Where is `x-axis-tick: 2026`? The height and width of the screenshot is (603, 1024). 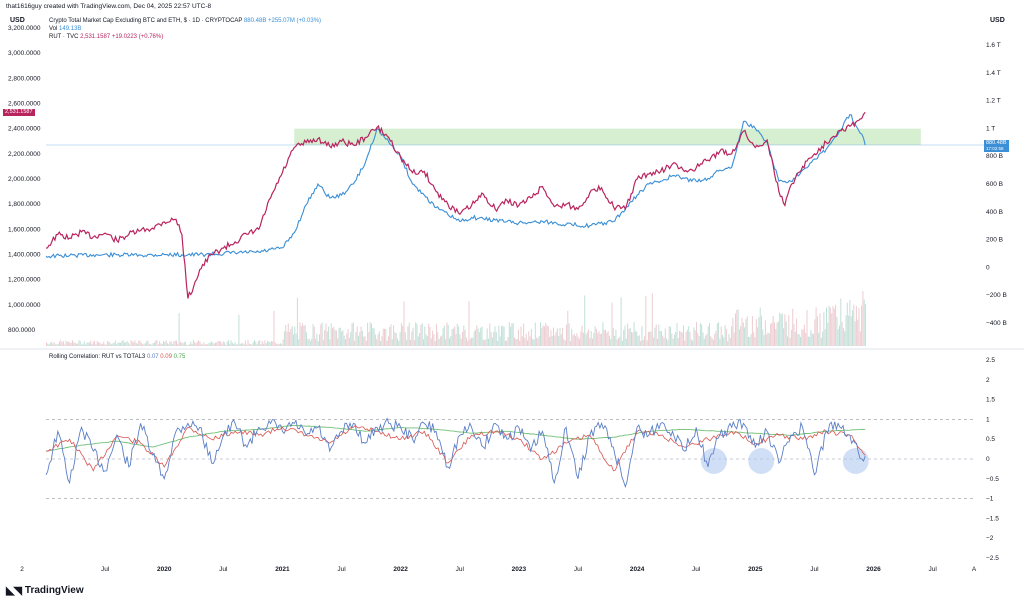
x-axis-tick: 2026 is located at coordinates (873, 569).